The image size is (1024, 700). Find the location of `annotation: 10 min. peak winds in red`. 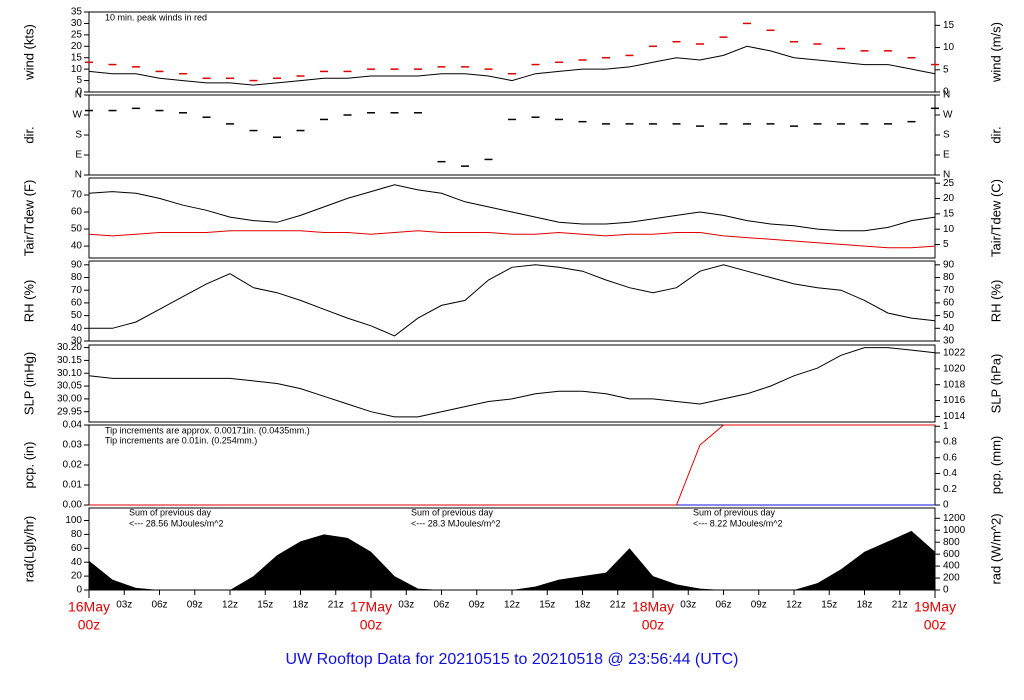

annotation: 10 min. peak winds in red is located at coordinates (156, 17).